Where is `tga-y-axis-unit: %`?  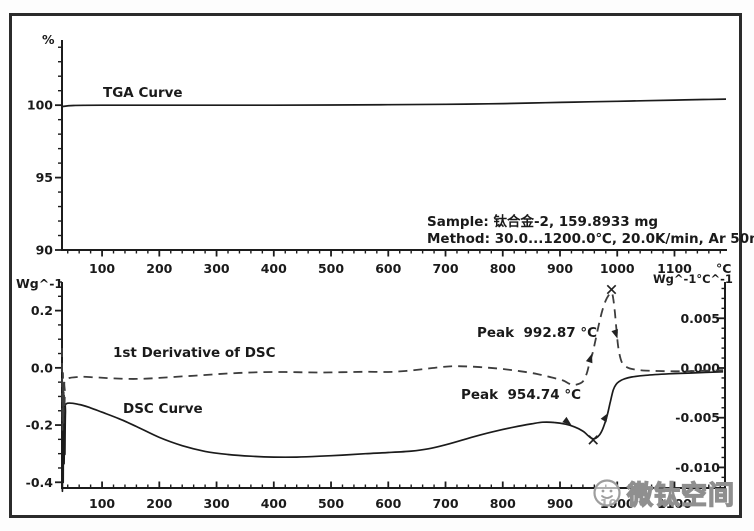
tga-y-axis-unit: % is located at coordinates (48, 39).